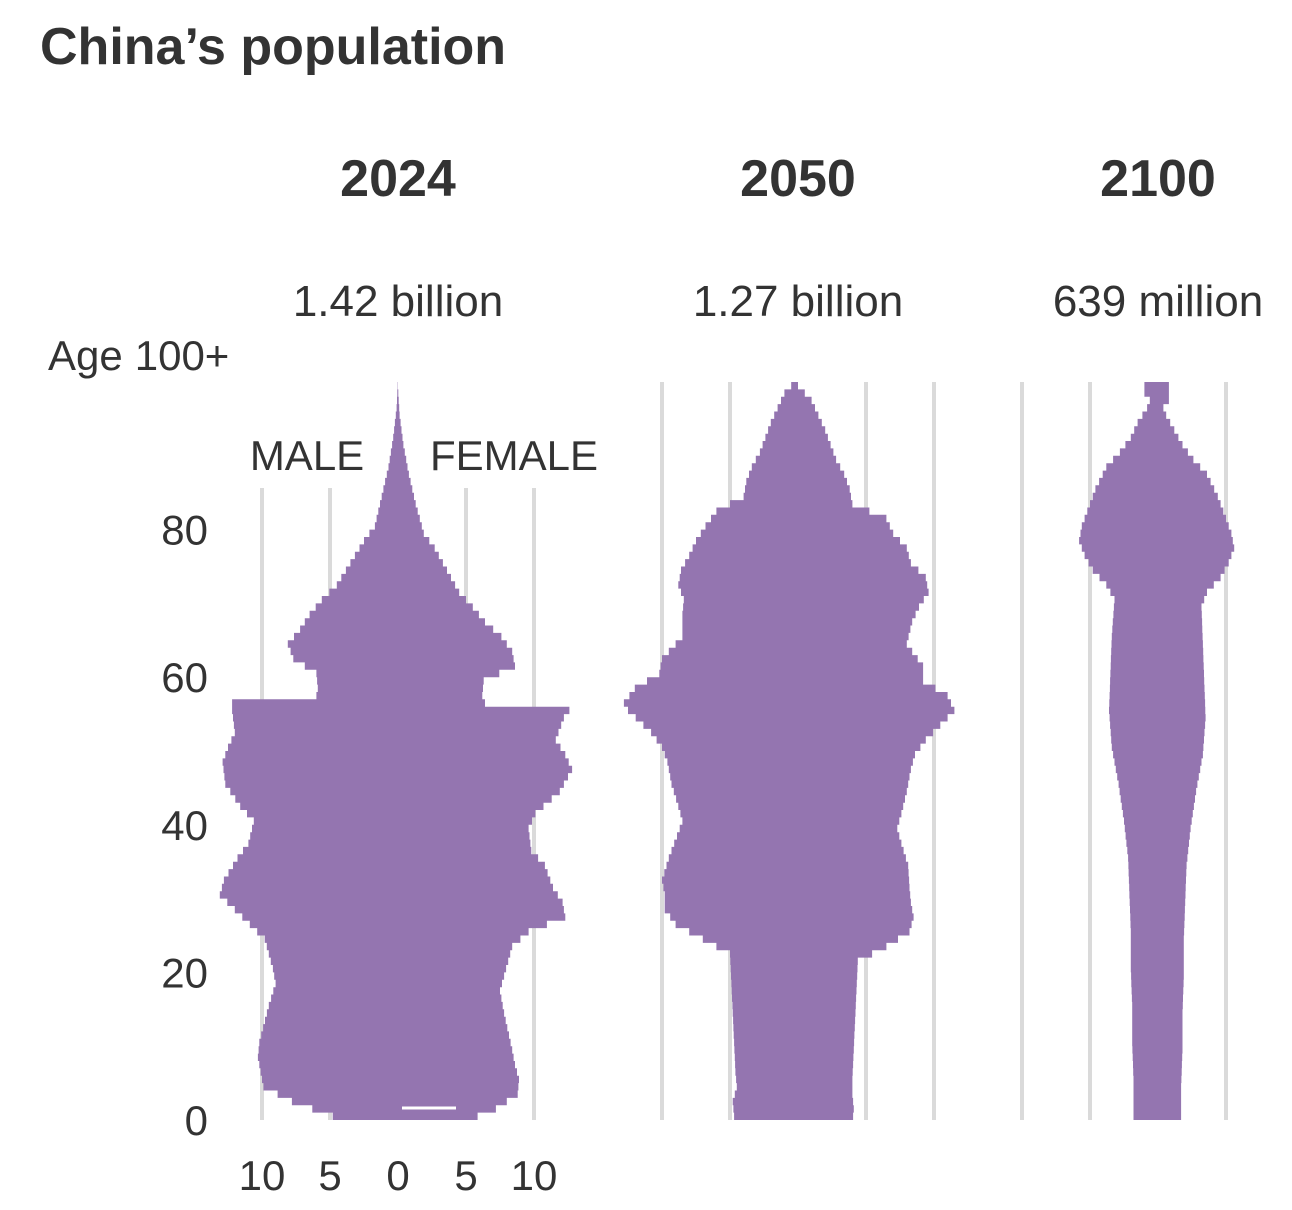 This screenshot has height=1210, width=1292. I want to click on top-age-value: 100+, so click(182, 355).